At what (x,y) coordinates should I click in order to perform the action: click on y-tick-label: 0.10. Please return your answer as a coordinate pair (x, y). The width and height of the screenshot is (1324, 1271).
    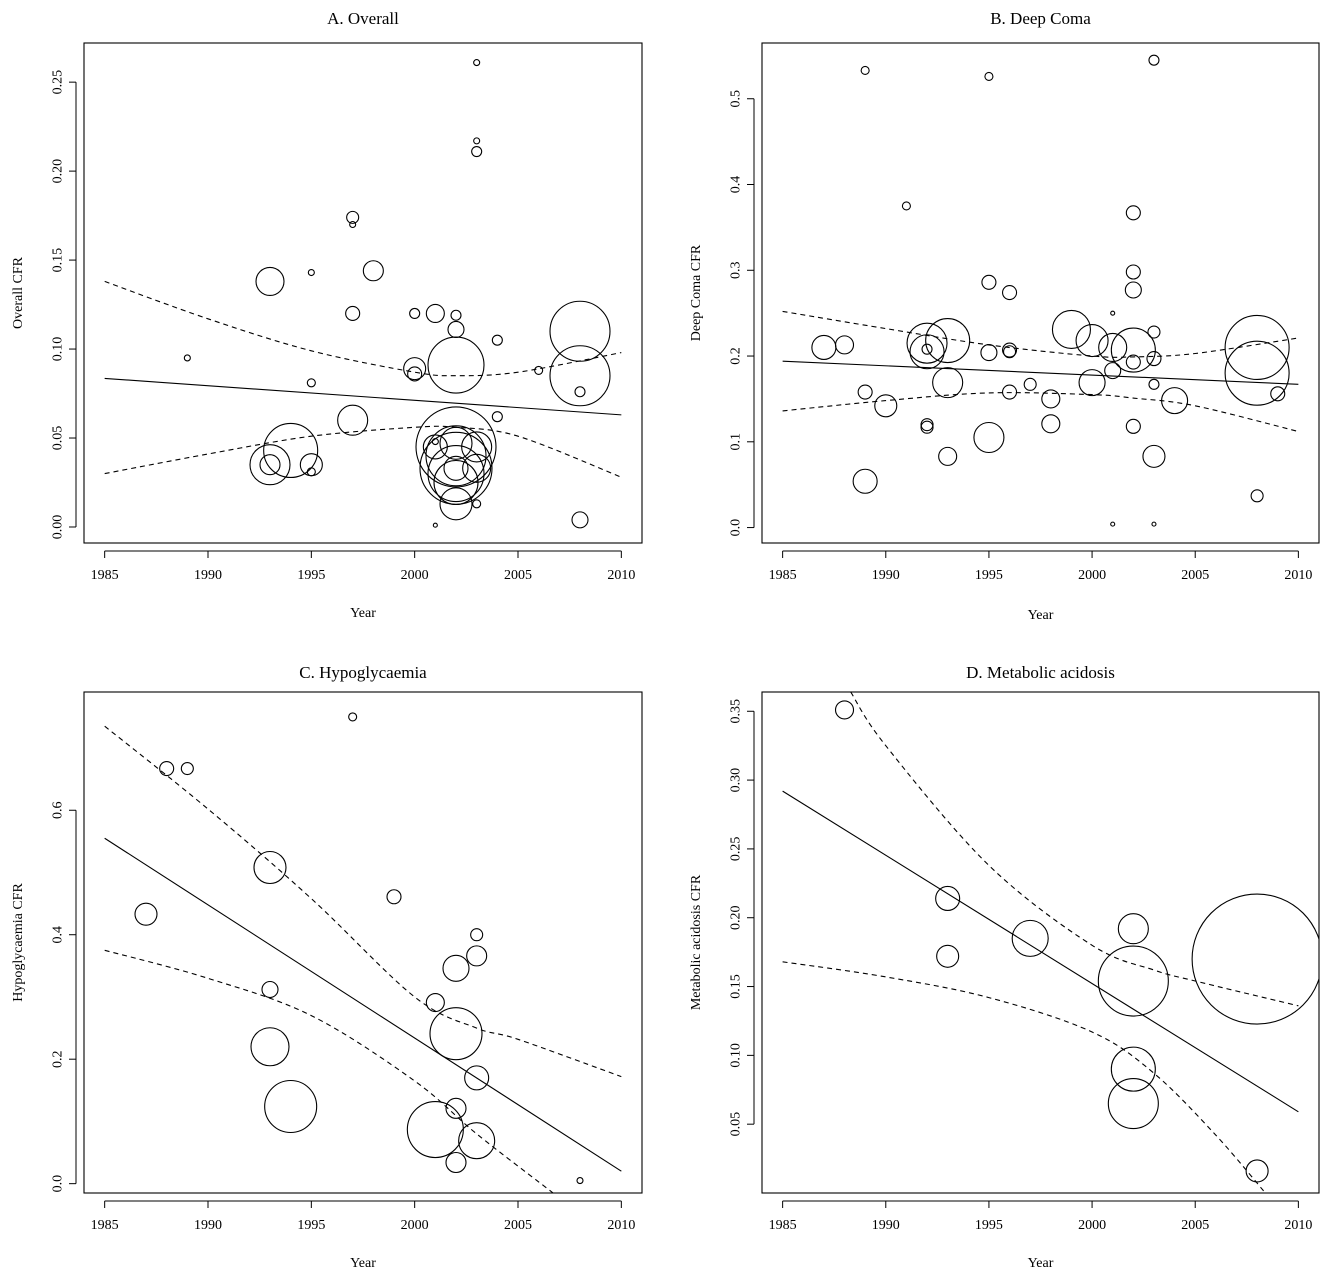
    Looking at the image, I should click on (58, 349).